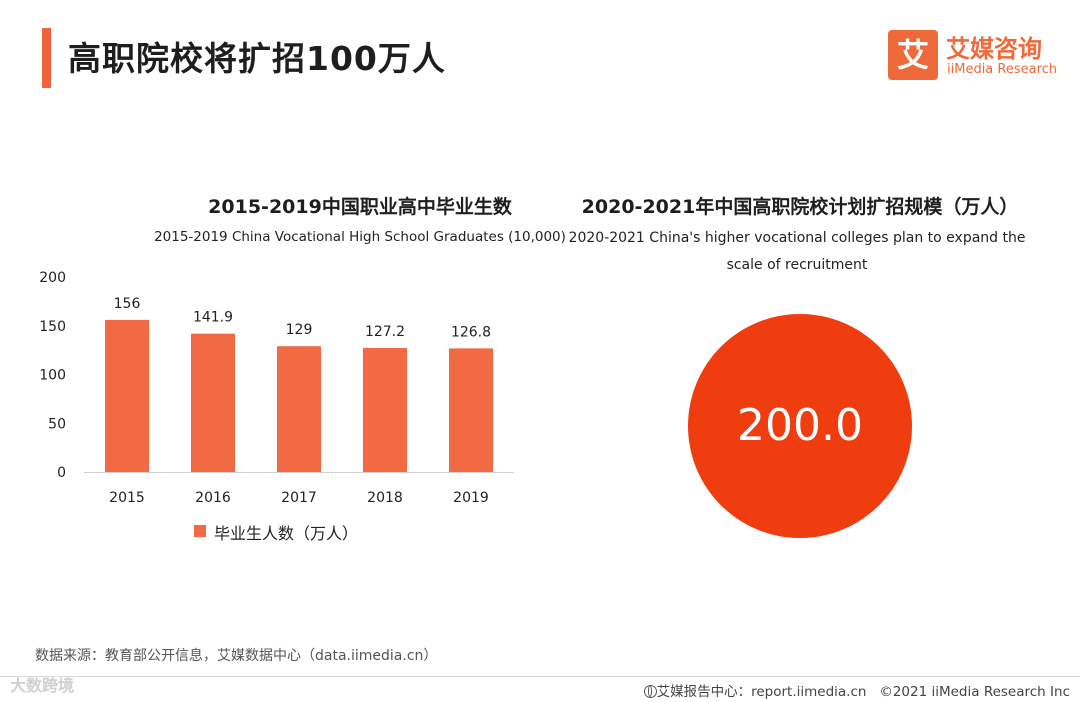 The width and height of the screenshot is (1080, 702). I want to click on data-label: 127.2, so click(385, 332).